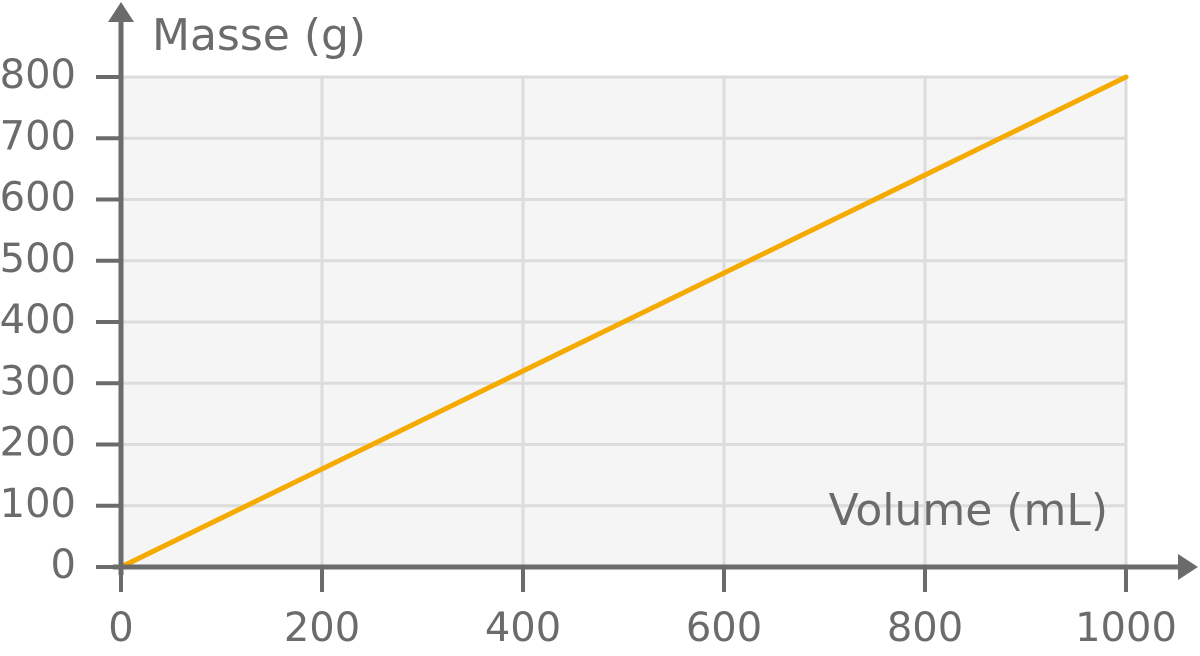 This screenshot has height=656, width=1200. What do you see at coordinates (38, 443) in the screenshot?
I see `y-tick-label: 200` at bounding box center [38, 443].